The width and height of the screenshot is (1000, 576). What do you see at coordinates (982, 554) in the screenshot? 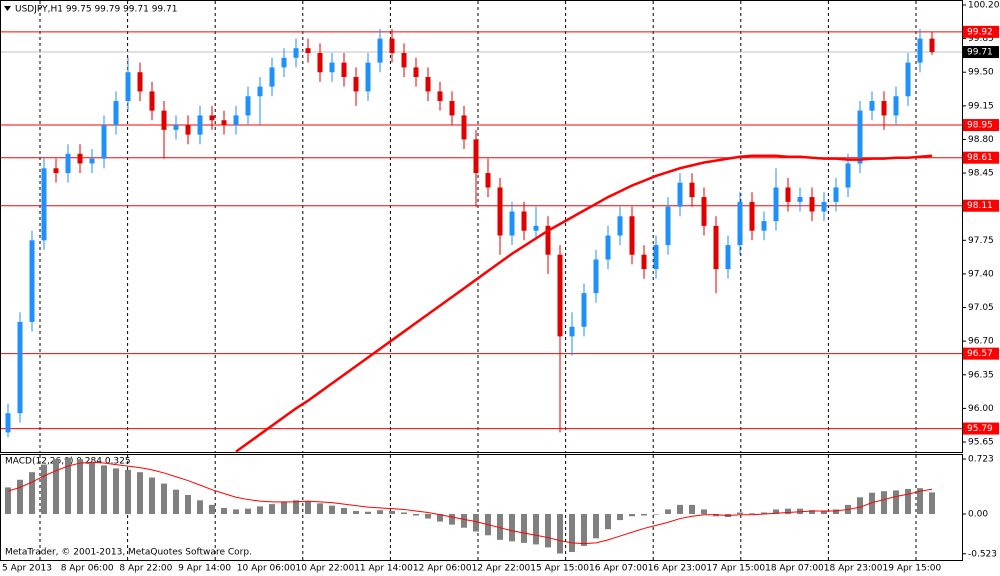
I see `y-tick-label: -0.523` at bounding box center [982, 554].